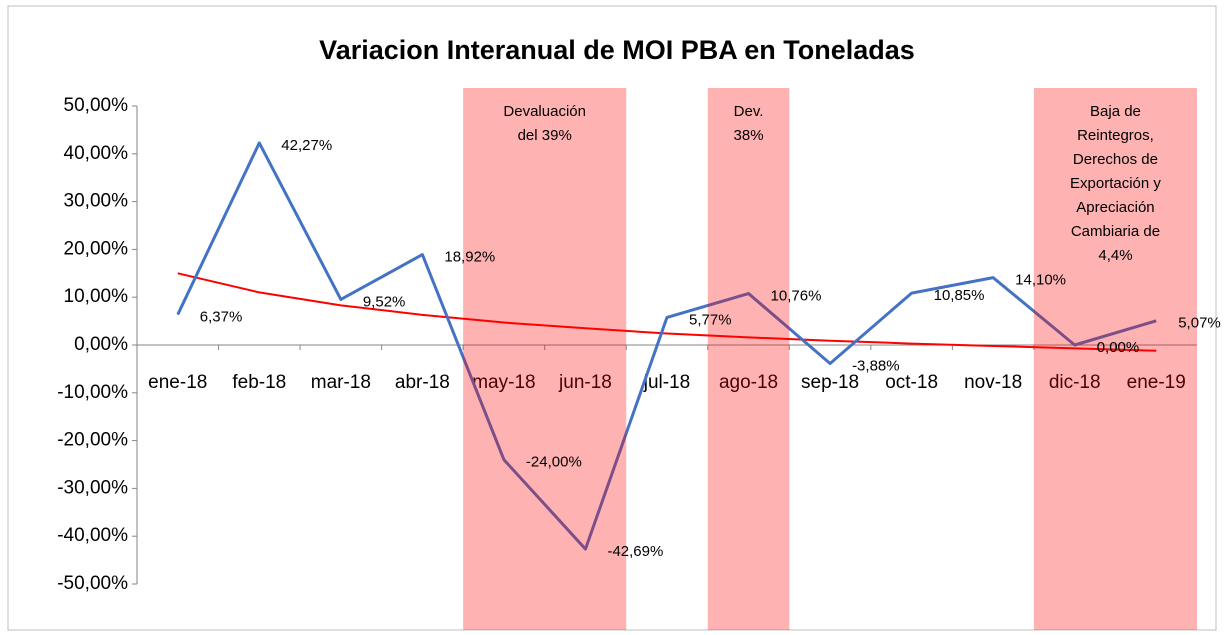  Describe the element at coordinates (911, 382) in the screenshot. I see `x-tick-label: oct-18` at that location.